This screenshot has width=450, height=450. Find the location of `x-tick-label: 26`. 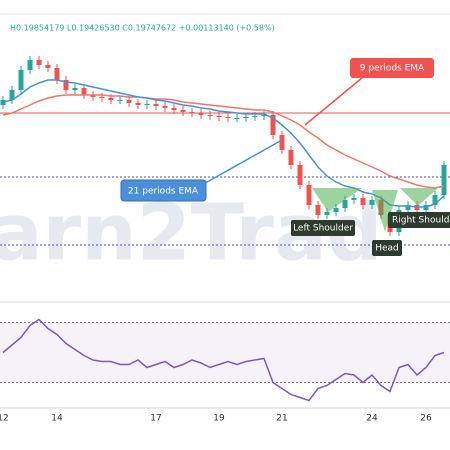

x-tick-label: 26 is located at coordinates (426, 419).